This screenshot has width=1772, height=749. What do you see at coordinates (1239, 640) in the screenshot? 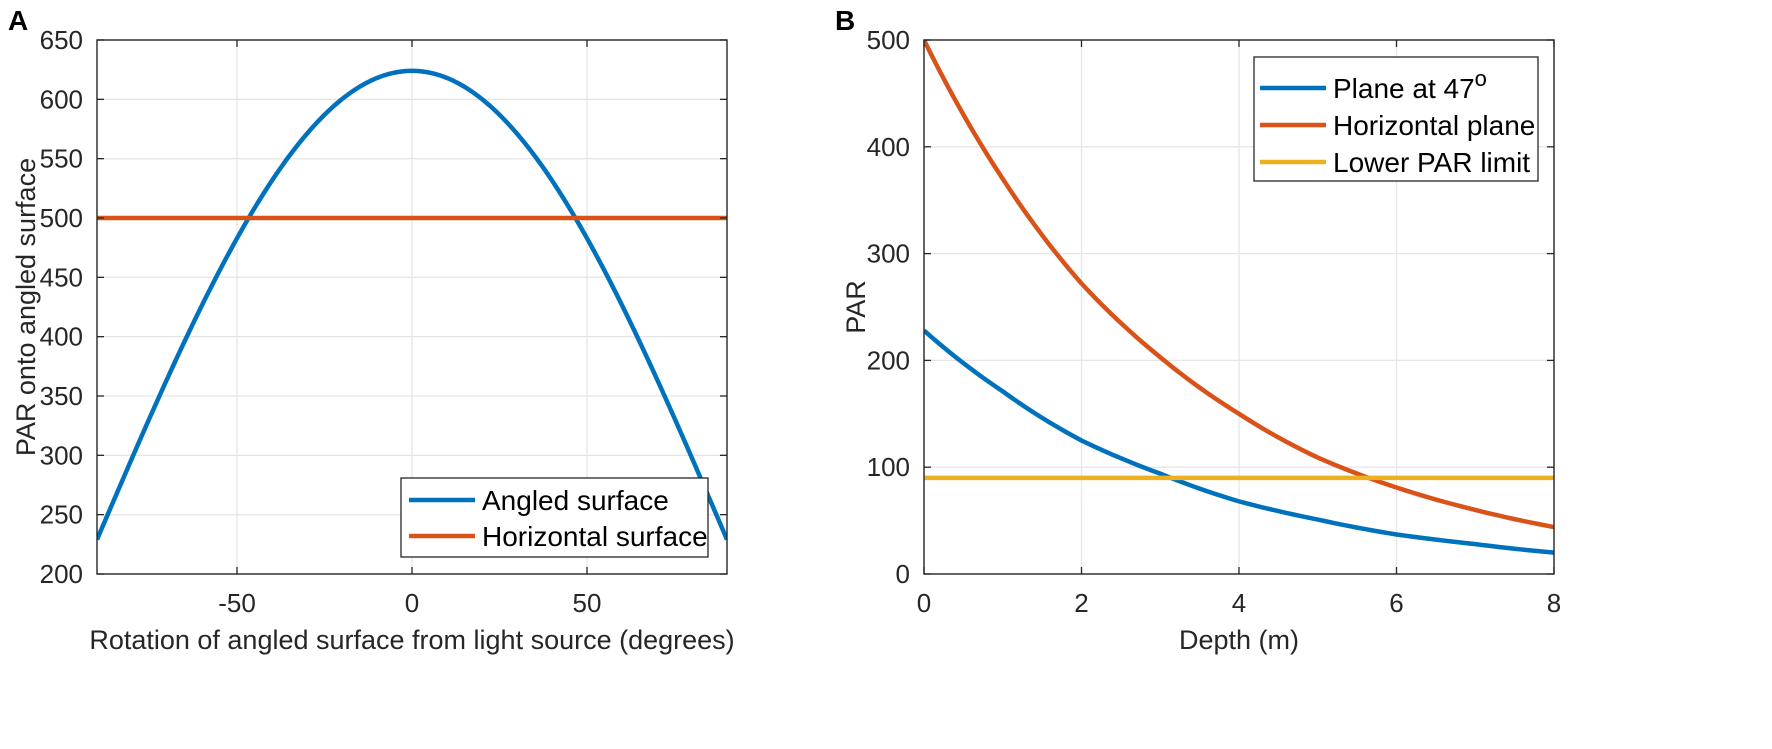
I see `x-axis-label: Depth (m)` at bounding box center [1239, 640].